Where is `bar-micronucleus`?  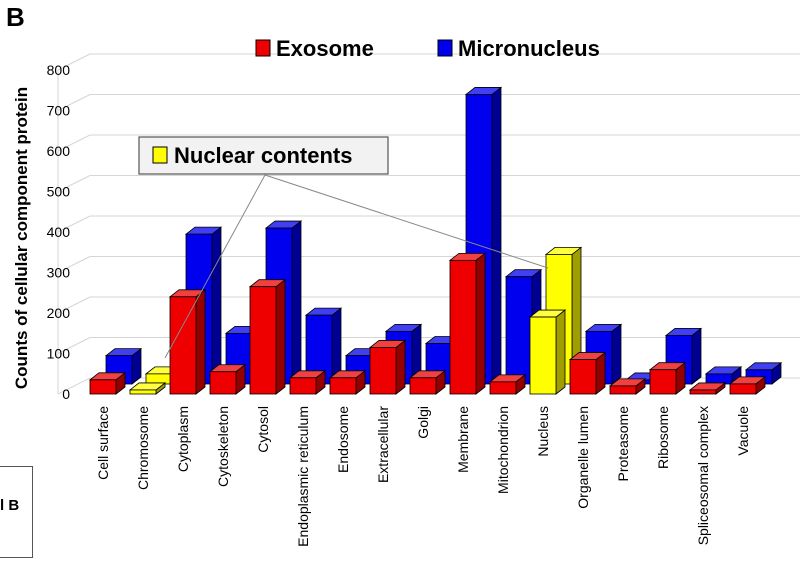 bar-micronucleus is located at coordinates (763, 373).